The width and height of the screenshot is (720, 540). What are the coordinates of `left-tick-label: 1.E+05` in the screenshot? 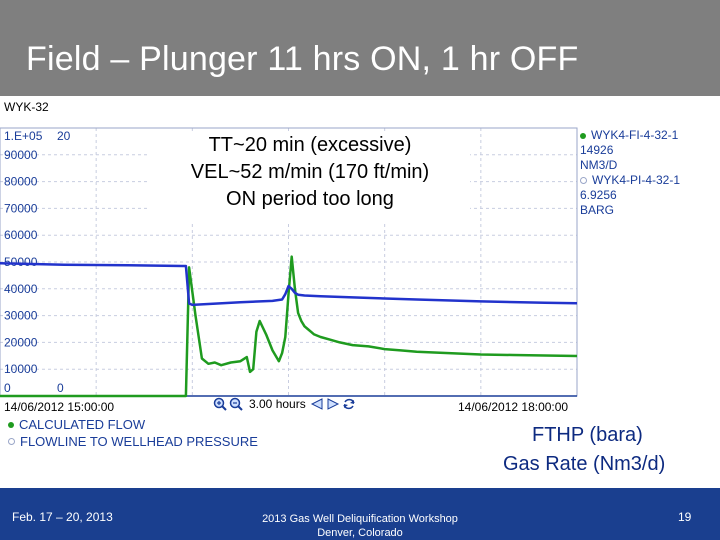 It's located at (23, 136).